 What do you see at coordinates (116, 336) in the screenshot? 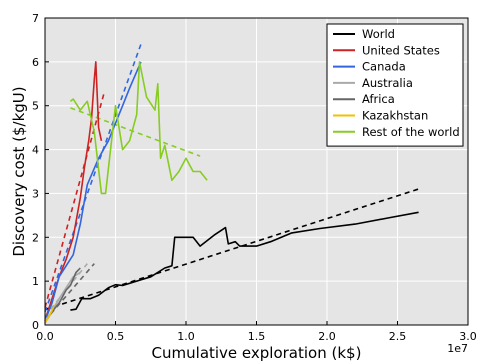
I see `x-tick-label: 0.5` at bounding box center [116, 336].